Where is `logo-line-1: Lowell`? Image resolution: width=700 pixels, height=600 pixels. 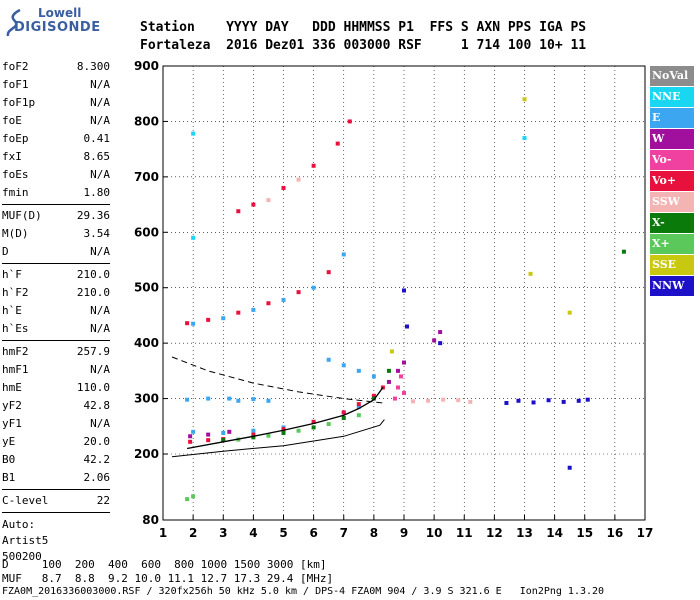
logo-line-1: Lowell is located at coordinates (60, 13).